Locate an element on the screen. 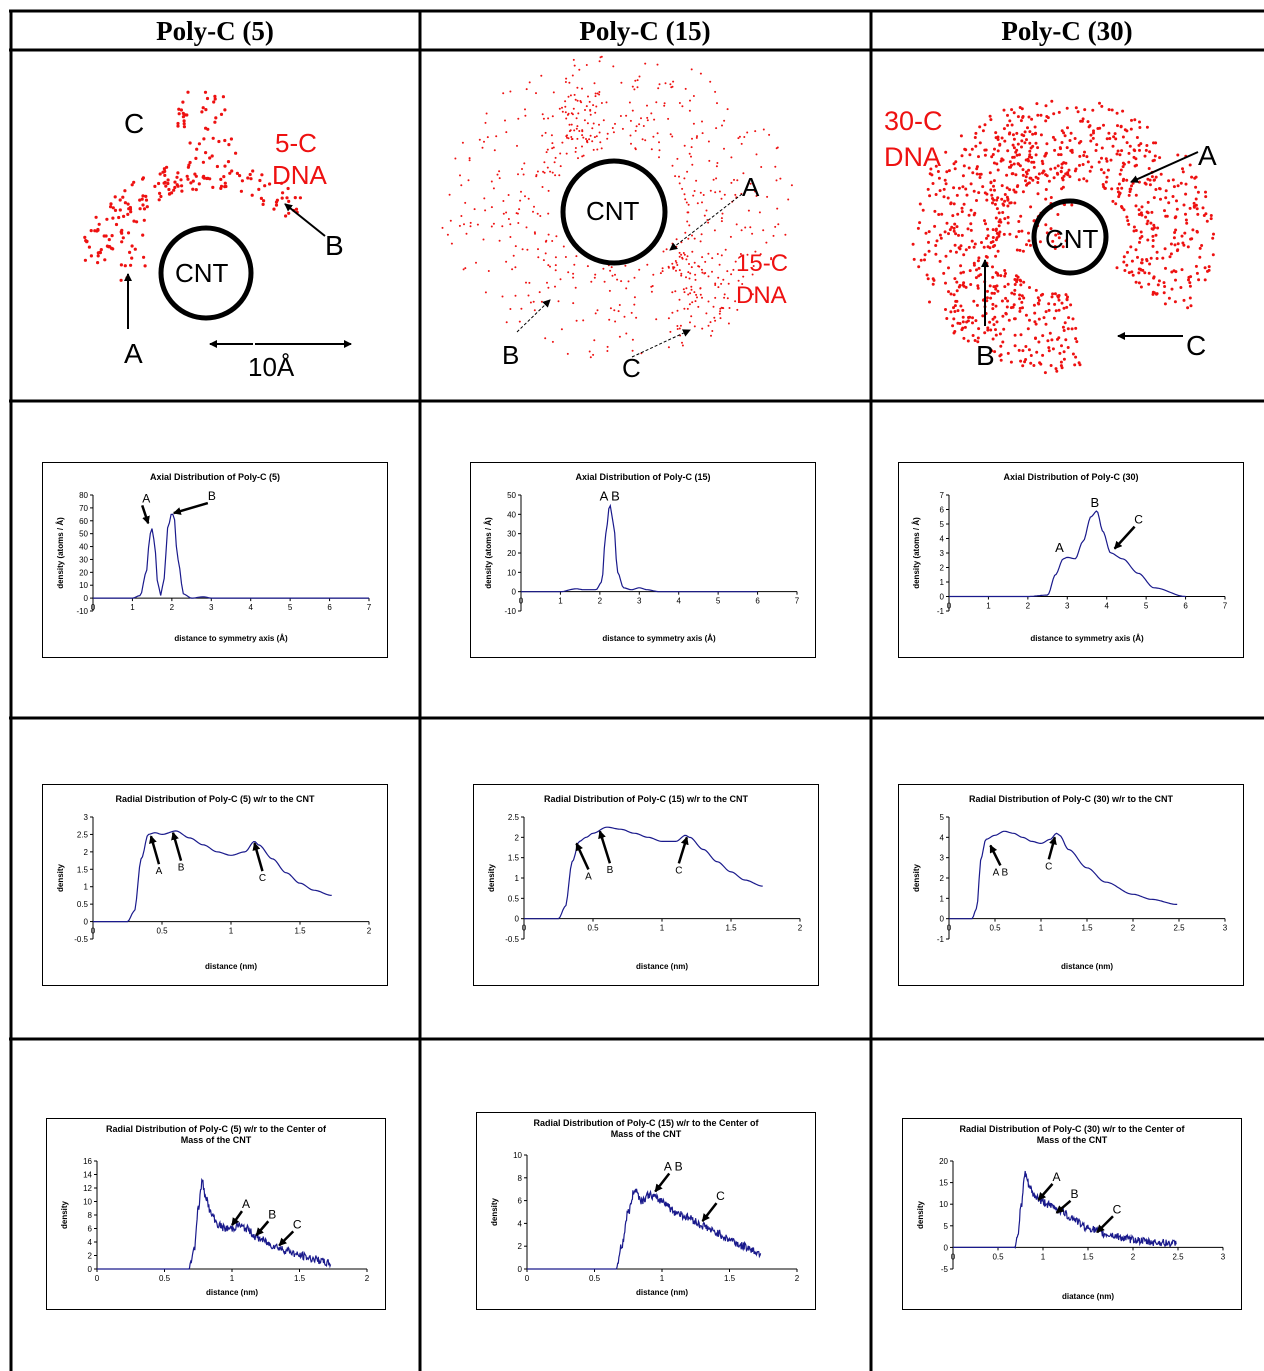 Image resolution: width=1264 pixels, height=1371 pixels. snapshot-label-a: A is located at coordinates (133, 353).